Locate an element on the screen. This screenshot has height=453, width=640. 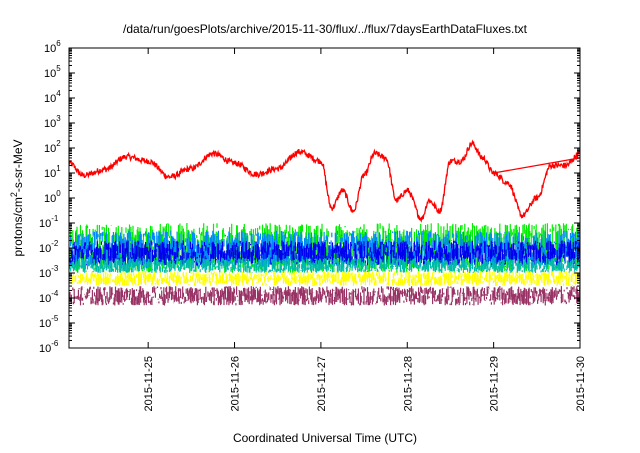
x-tick-label: 2015-11-26 is located at coordinates (236, 383).